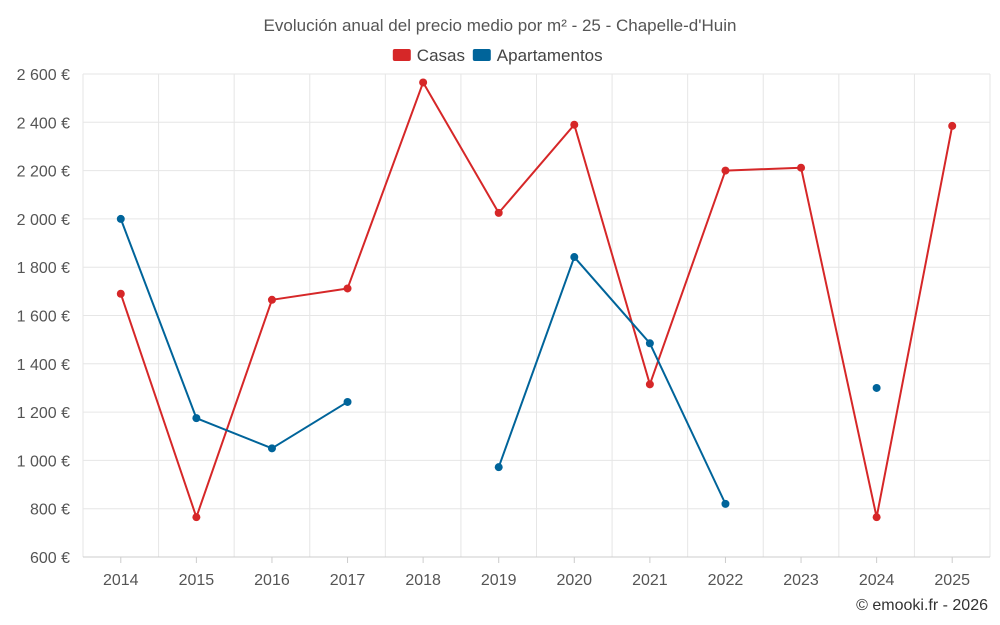  I want to click on point-apartamentos-2024, so click(876, 387).